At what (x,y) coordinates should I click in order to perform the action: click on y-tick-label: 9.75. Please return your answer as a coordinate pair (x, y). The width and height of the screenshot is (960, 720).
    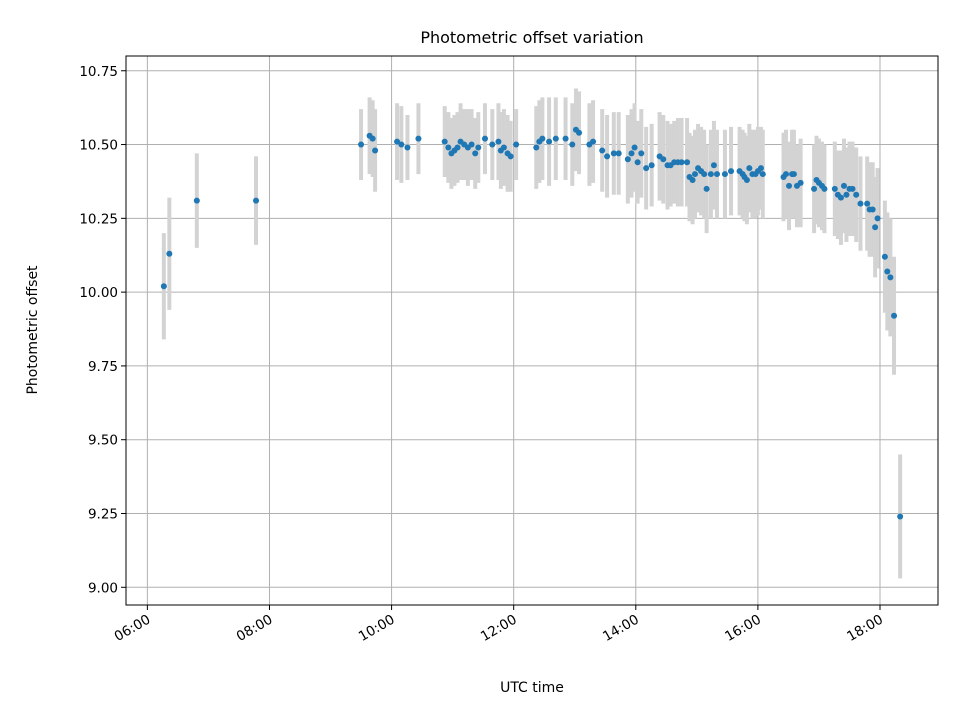
    Looking at the image, I should click on (103, 367).